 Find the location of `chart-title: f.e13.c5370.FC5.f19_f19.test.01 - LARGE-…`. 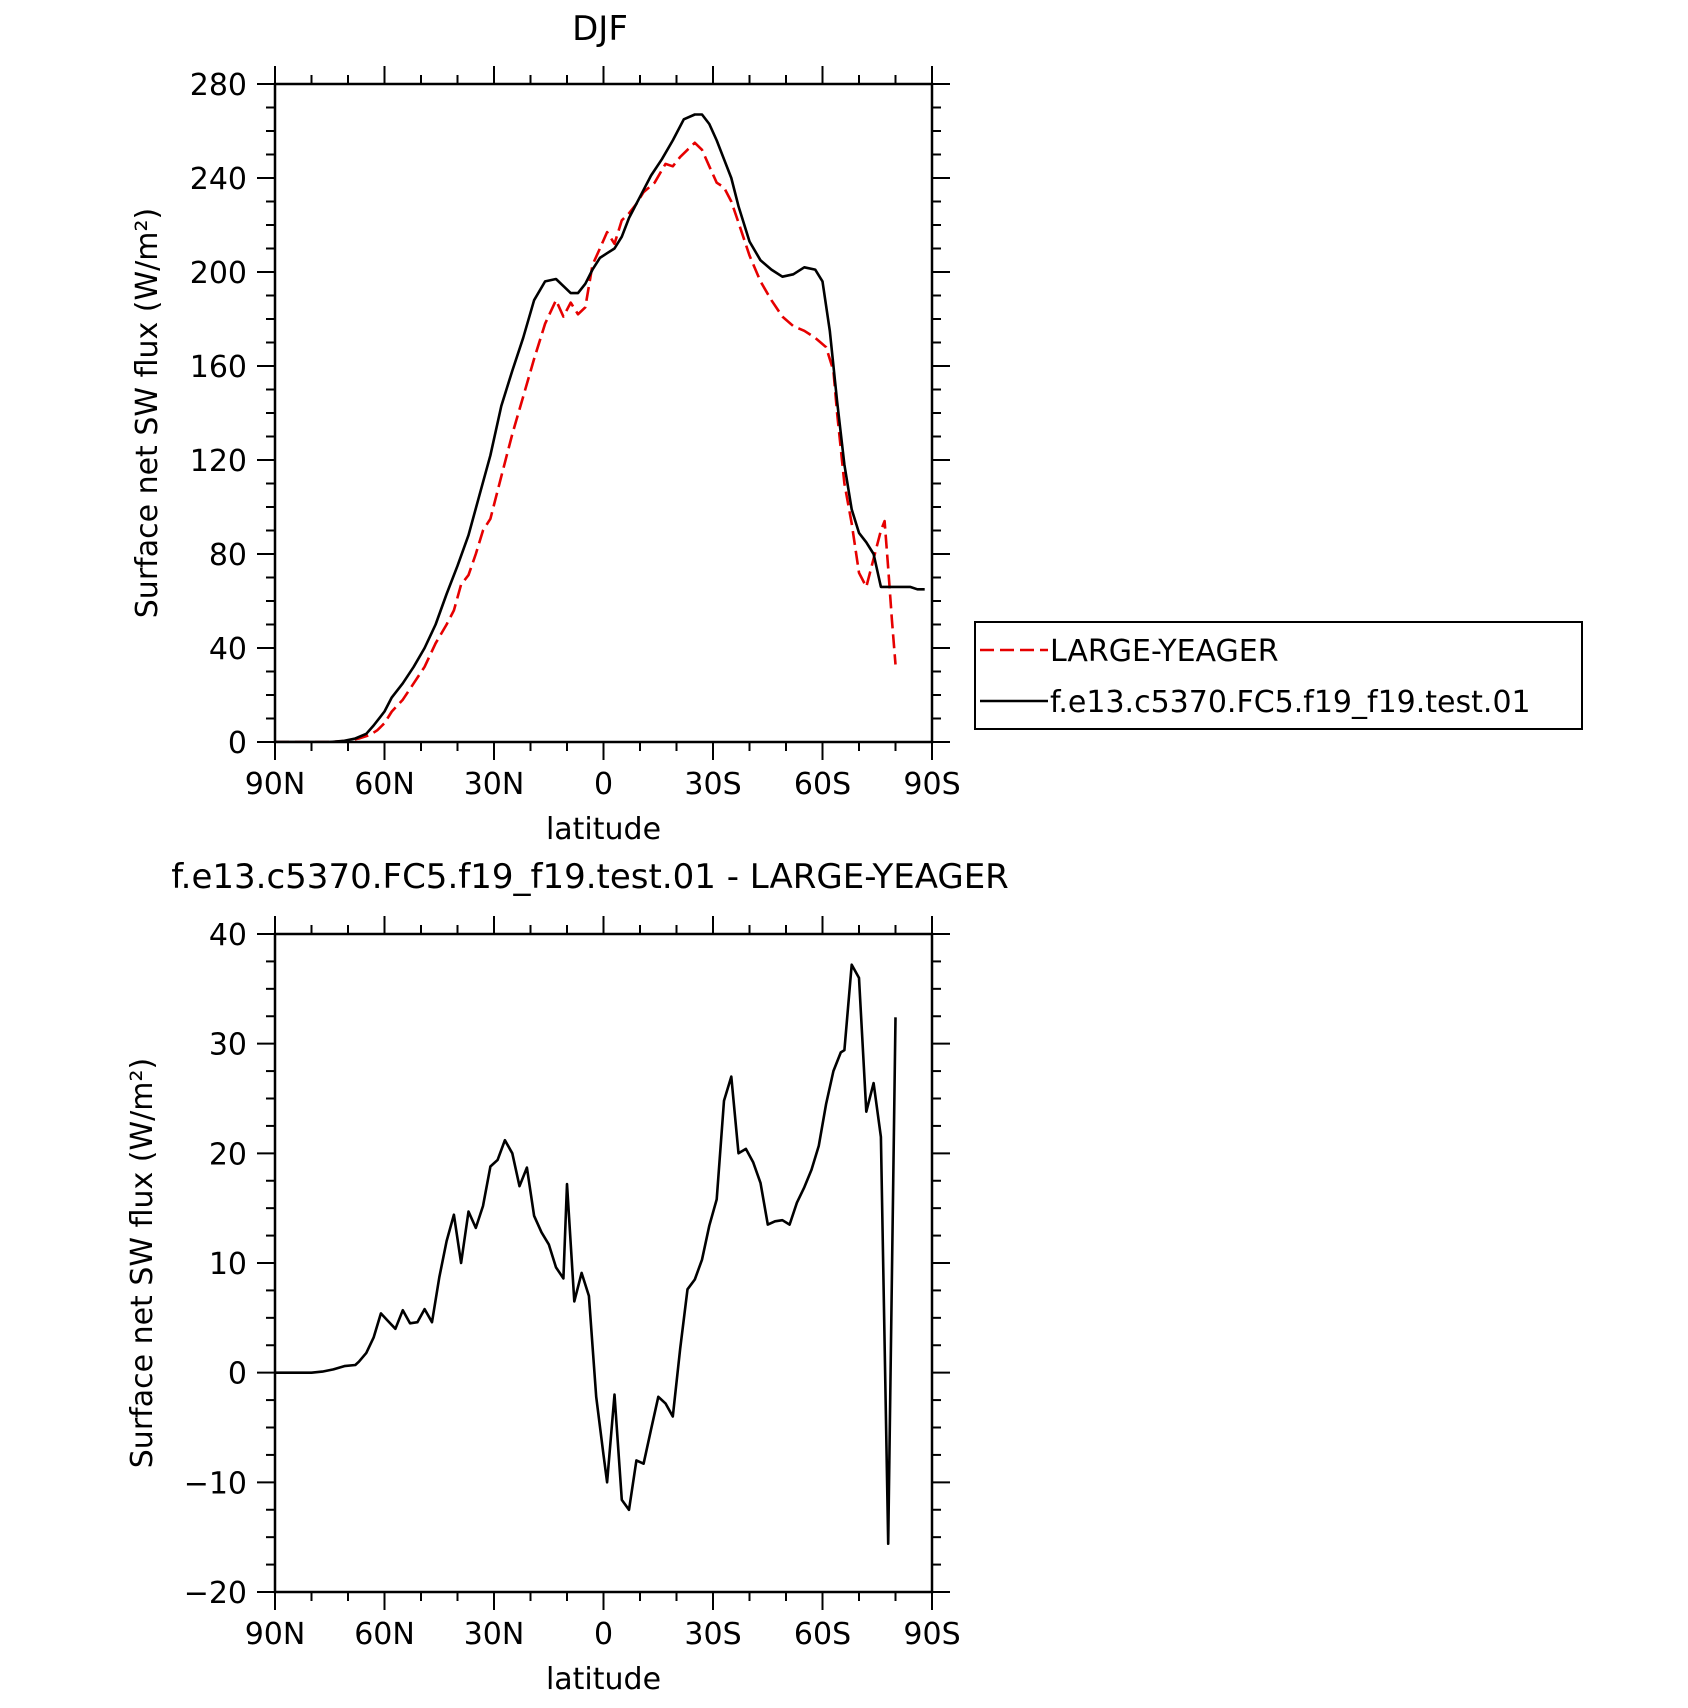

chart-title: f.e13.c5370.FC5.f19_f19.test.01 - LARGE-… is located at coordinates (590, 877).